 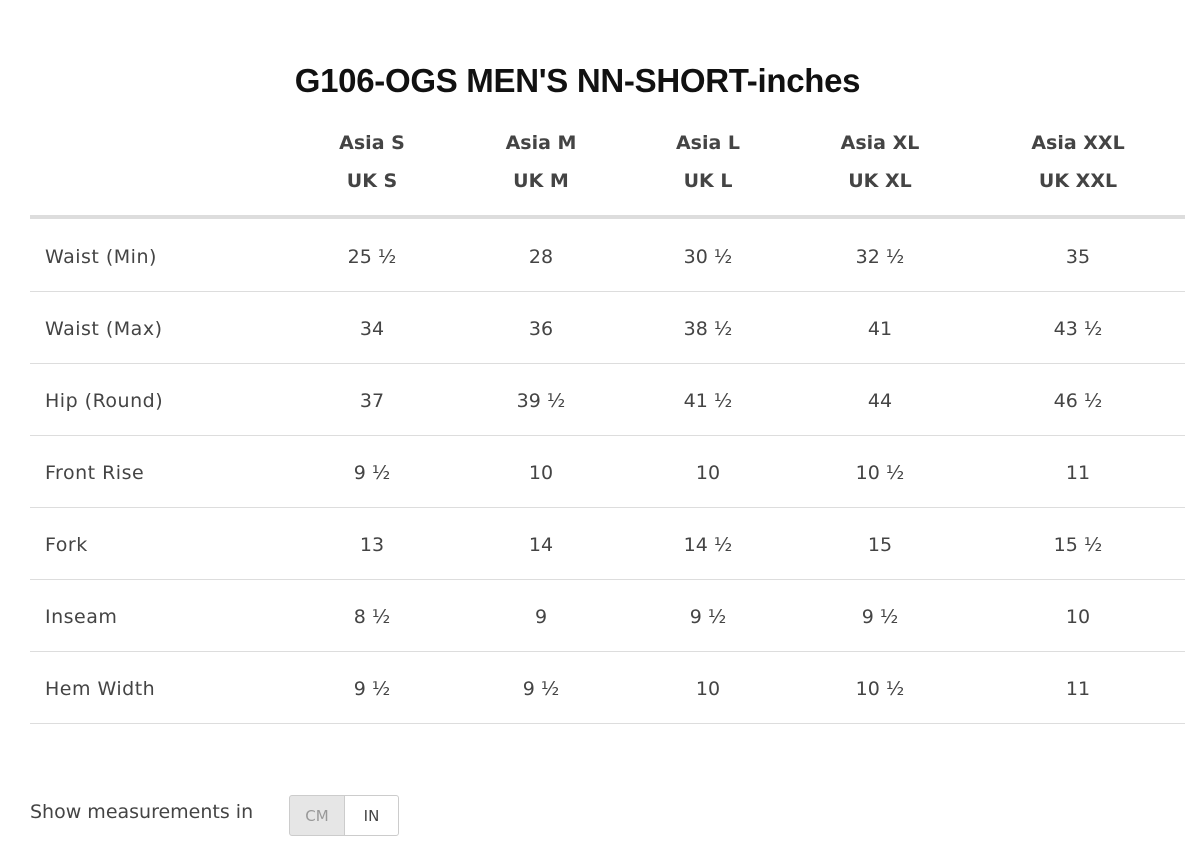 What do you see at coordinates (372, 617) in the screenshot?
I see `size-value: 8 ½` at bounding box center [372, 617].